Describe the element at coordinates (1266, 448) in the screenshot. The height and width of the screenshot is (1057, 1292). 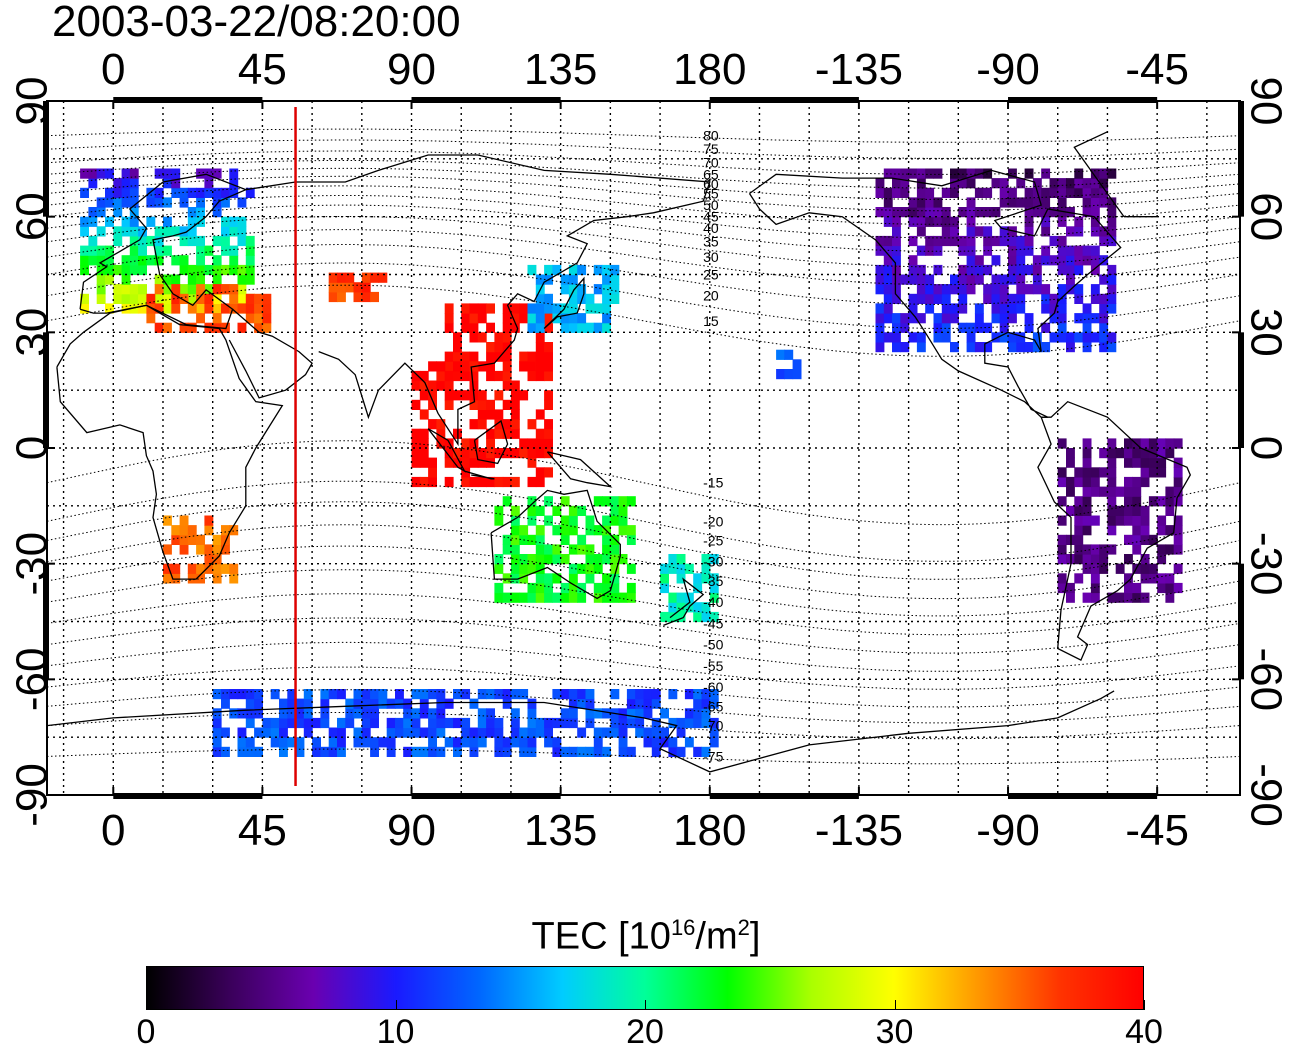
I see `lat-tick-label-right: 0` at that location.